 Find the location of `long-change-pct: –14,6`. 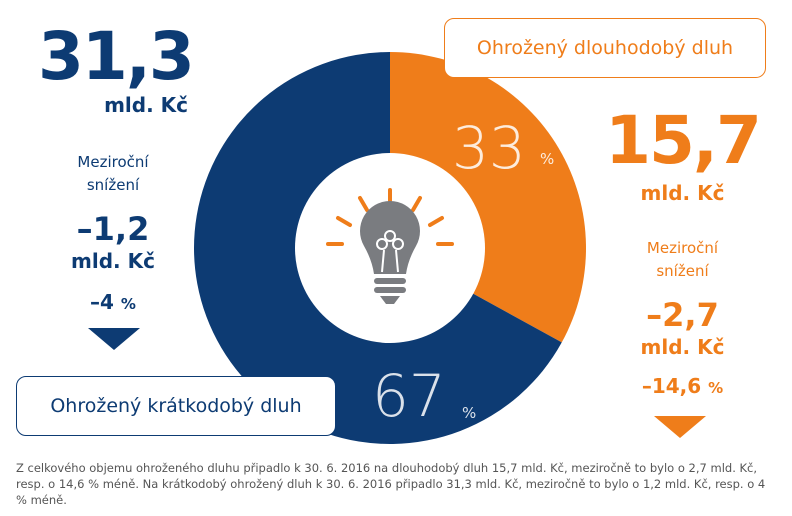

long-change-pct: –14,6 is located at coordinates (671, 386).